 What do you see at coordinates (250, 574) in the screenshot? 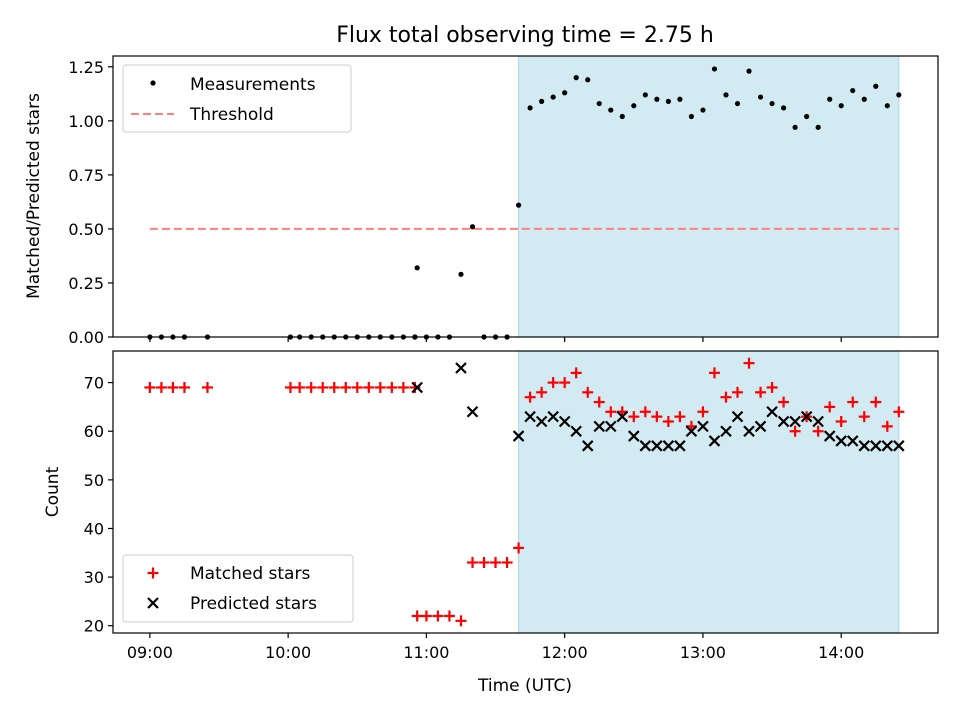
I see `legend-label-matched: Matched stars` at bounding box center [250, 574].